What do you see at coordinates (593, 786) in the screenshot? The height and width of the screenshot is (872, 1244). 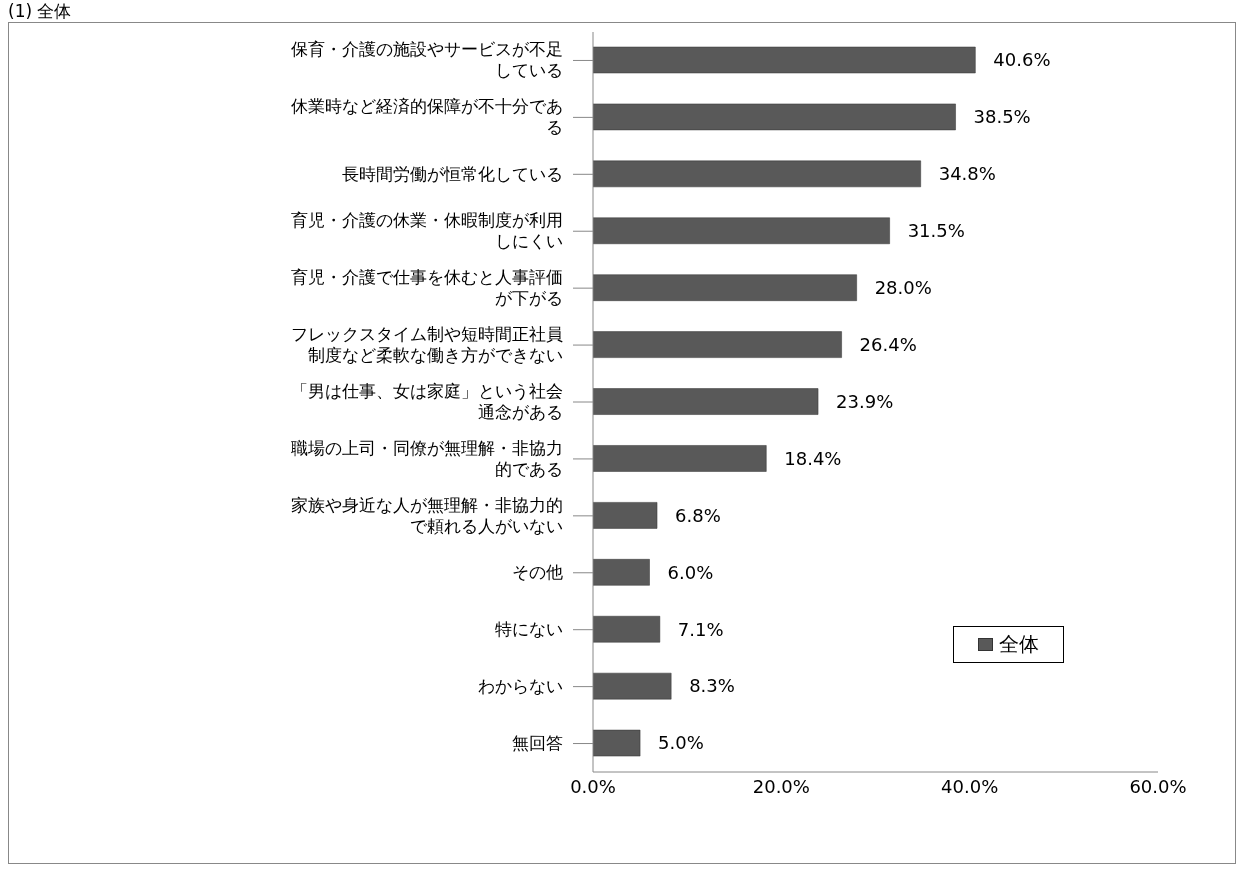 I see `x-tick-label: 0.0%` at bounding box center [593, 786].